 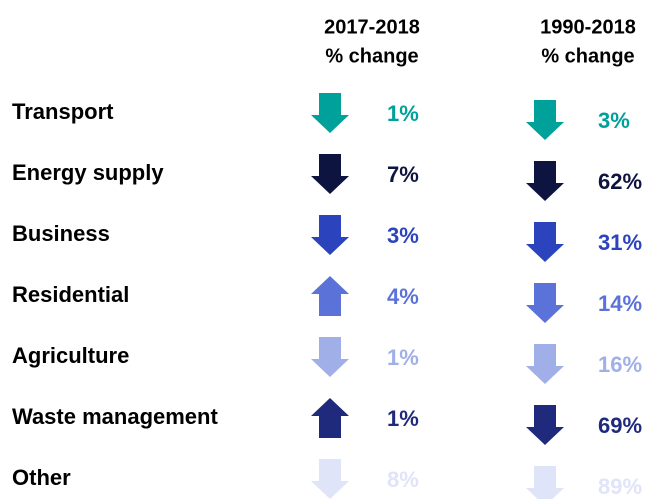 I want to click on change-value: 8%, so click(x=403, y=479).